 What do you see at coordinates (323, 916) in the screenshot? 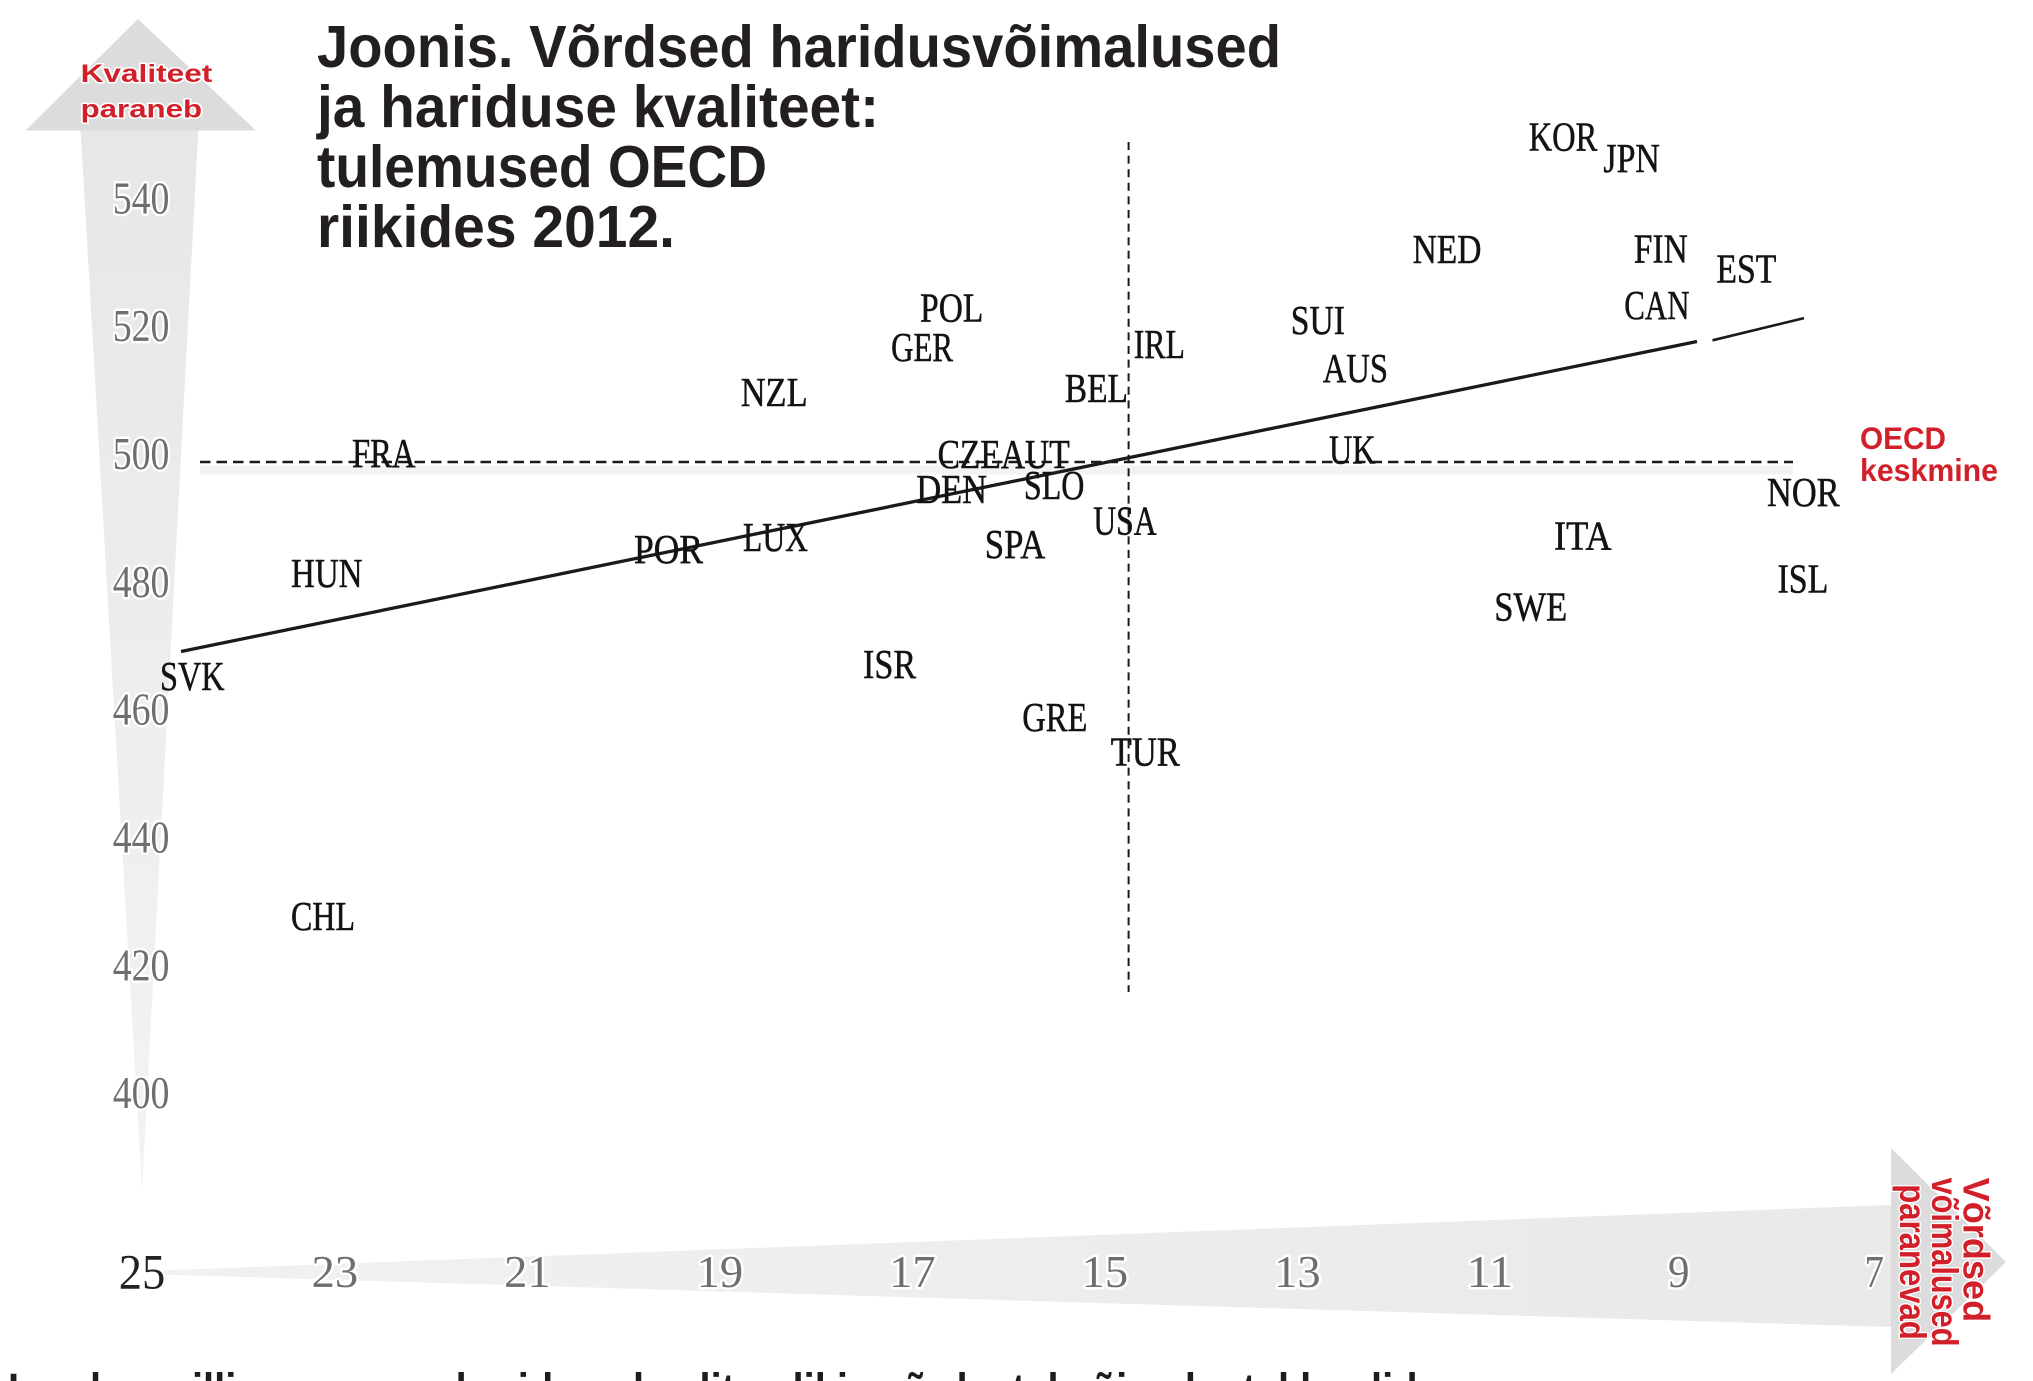
I see `svg-text: CHL` at bounding box center [323, 916].